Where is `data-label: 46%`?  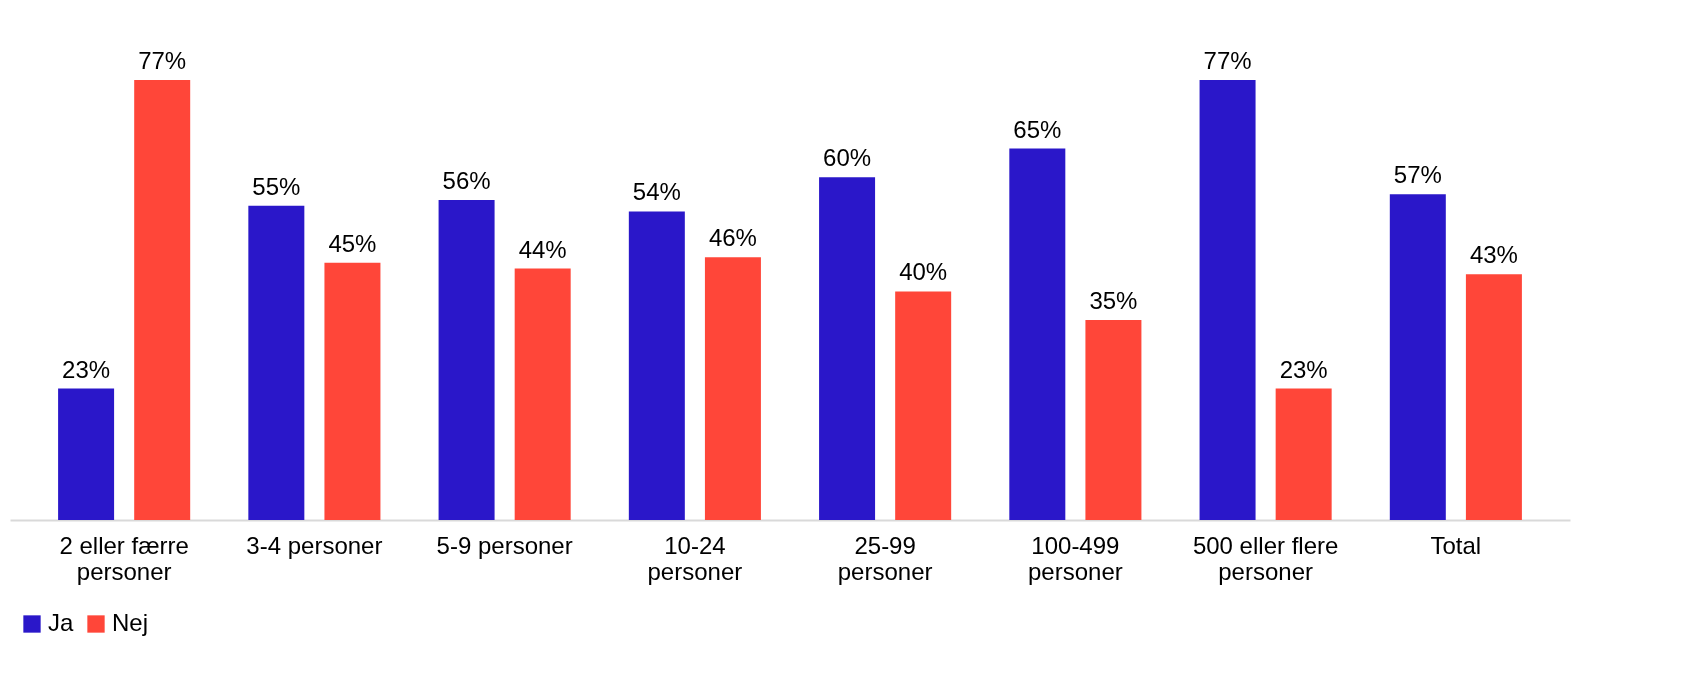
data-label: 46% is located at coordinates (732, 238).